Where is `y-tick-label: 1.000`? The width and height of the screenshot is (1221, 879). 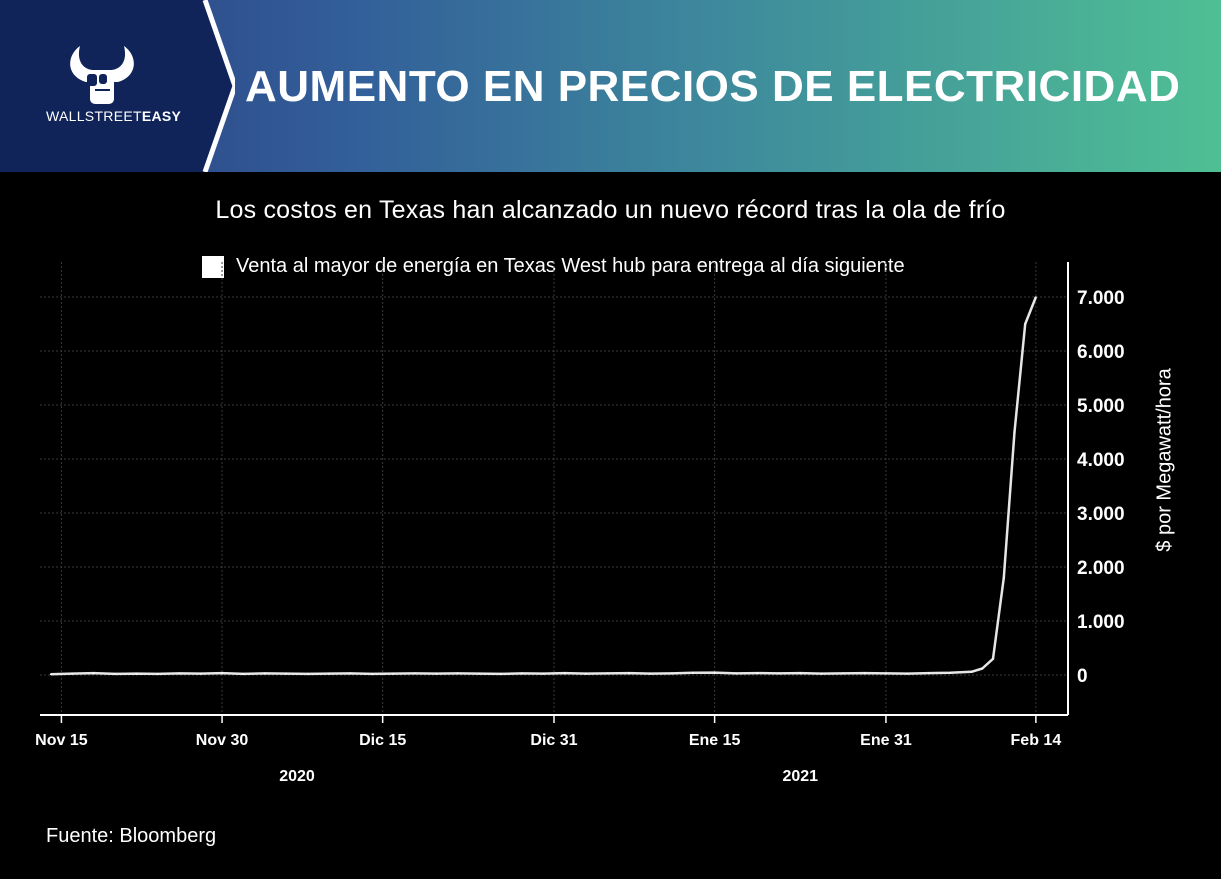 y-tick-label: 1.000 is located at coordinates (1101, 622).